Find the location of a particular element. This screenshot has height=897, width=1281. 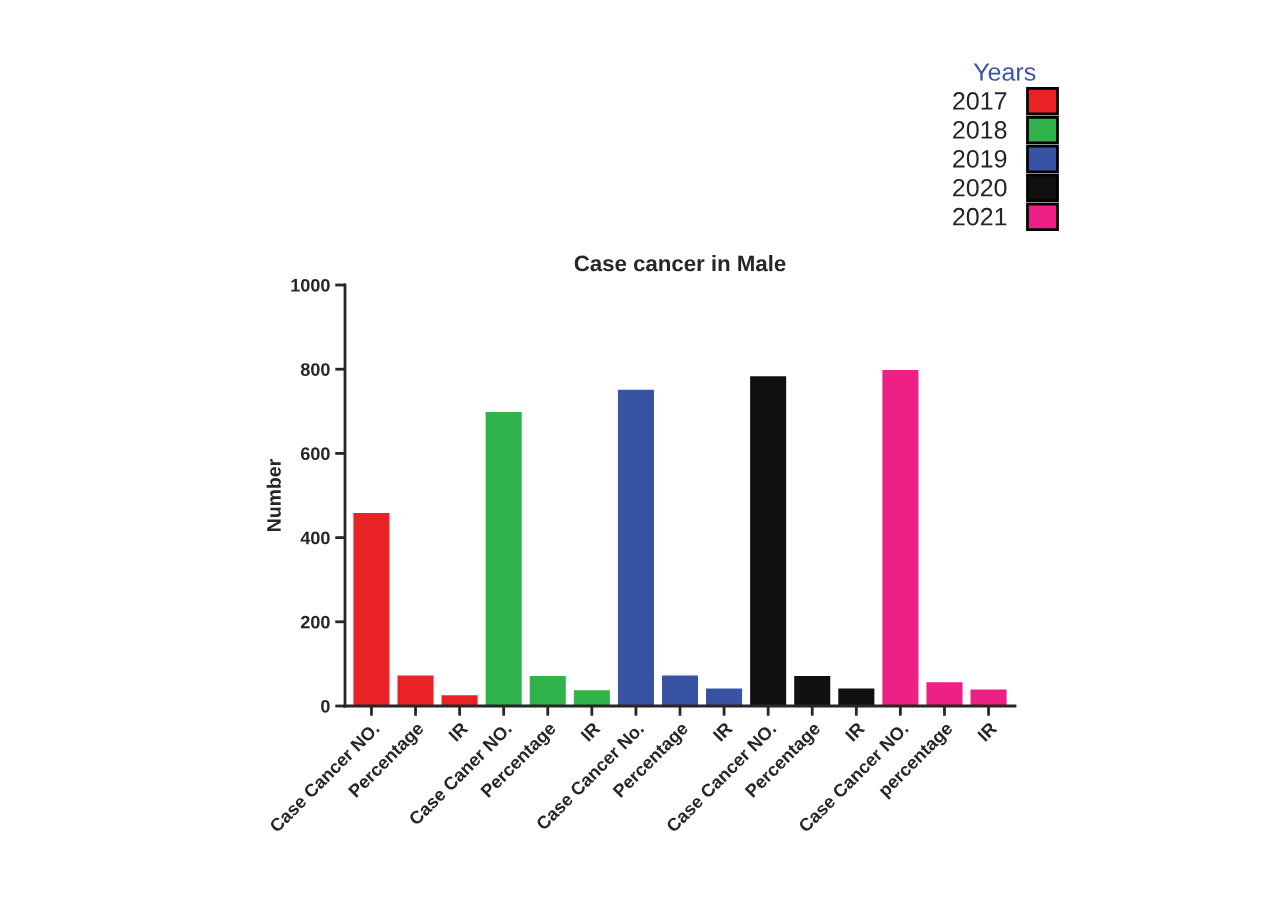

legend-label: 2021 is located at coordinates (980, 216).